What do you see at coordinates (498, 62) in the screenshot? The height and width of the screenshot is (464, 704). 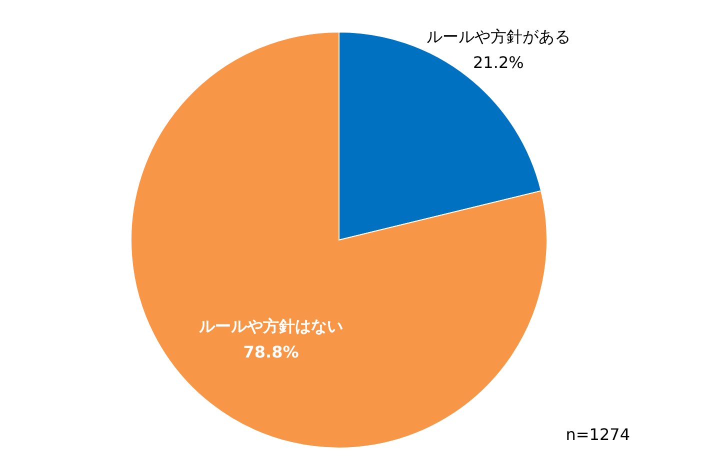 I see `data-label: 21.2%` at bounding box center [498, 62].